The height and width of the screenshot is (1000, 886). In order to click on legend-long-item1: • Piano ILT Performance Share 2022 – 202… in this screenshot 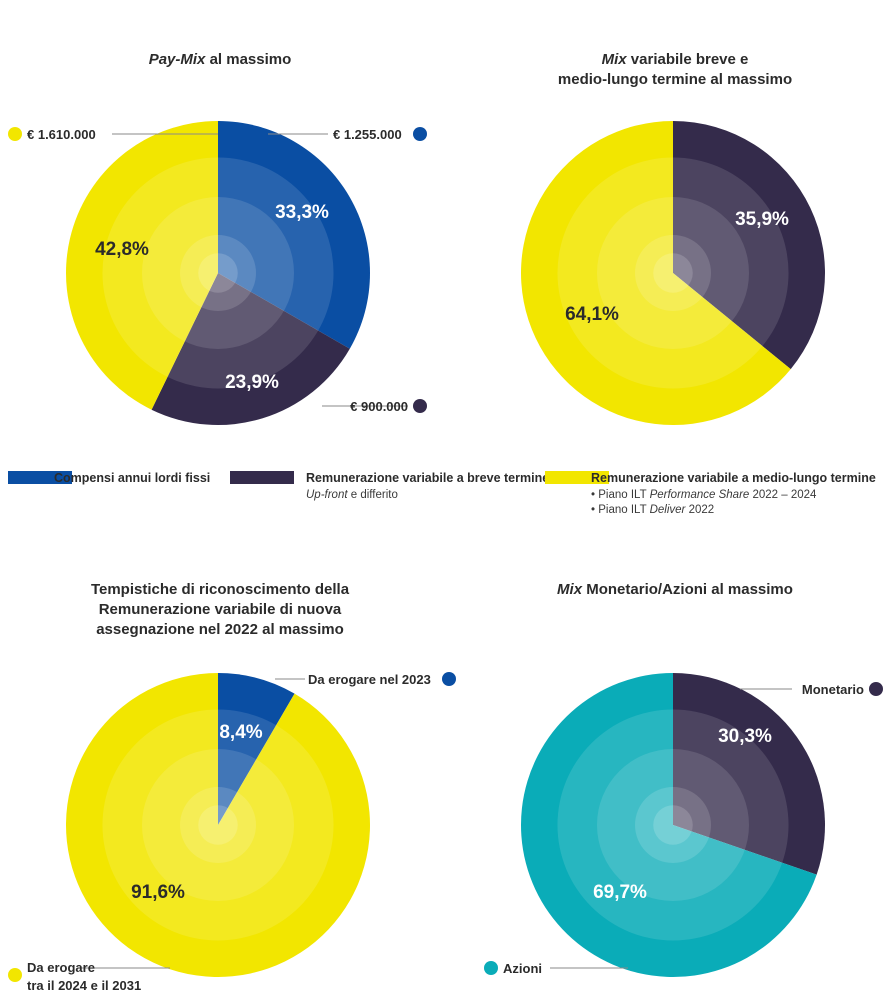, I will do `click(703, 495)`.